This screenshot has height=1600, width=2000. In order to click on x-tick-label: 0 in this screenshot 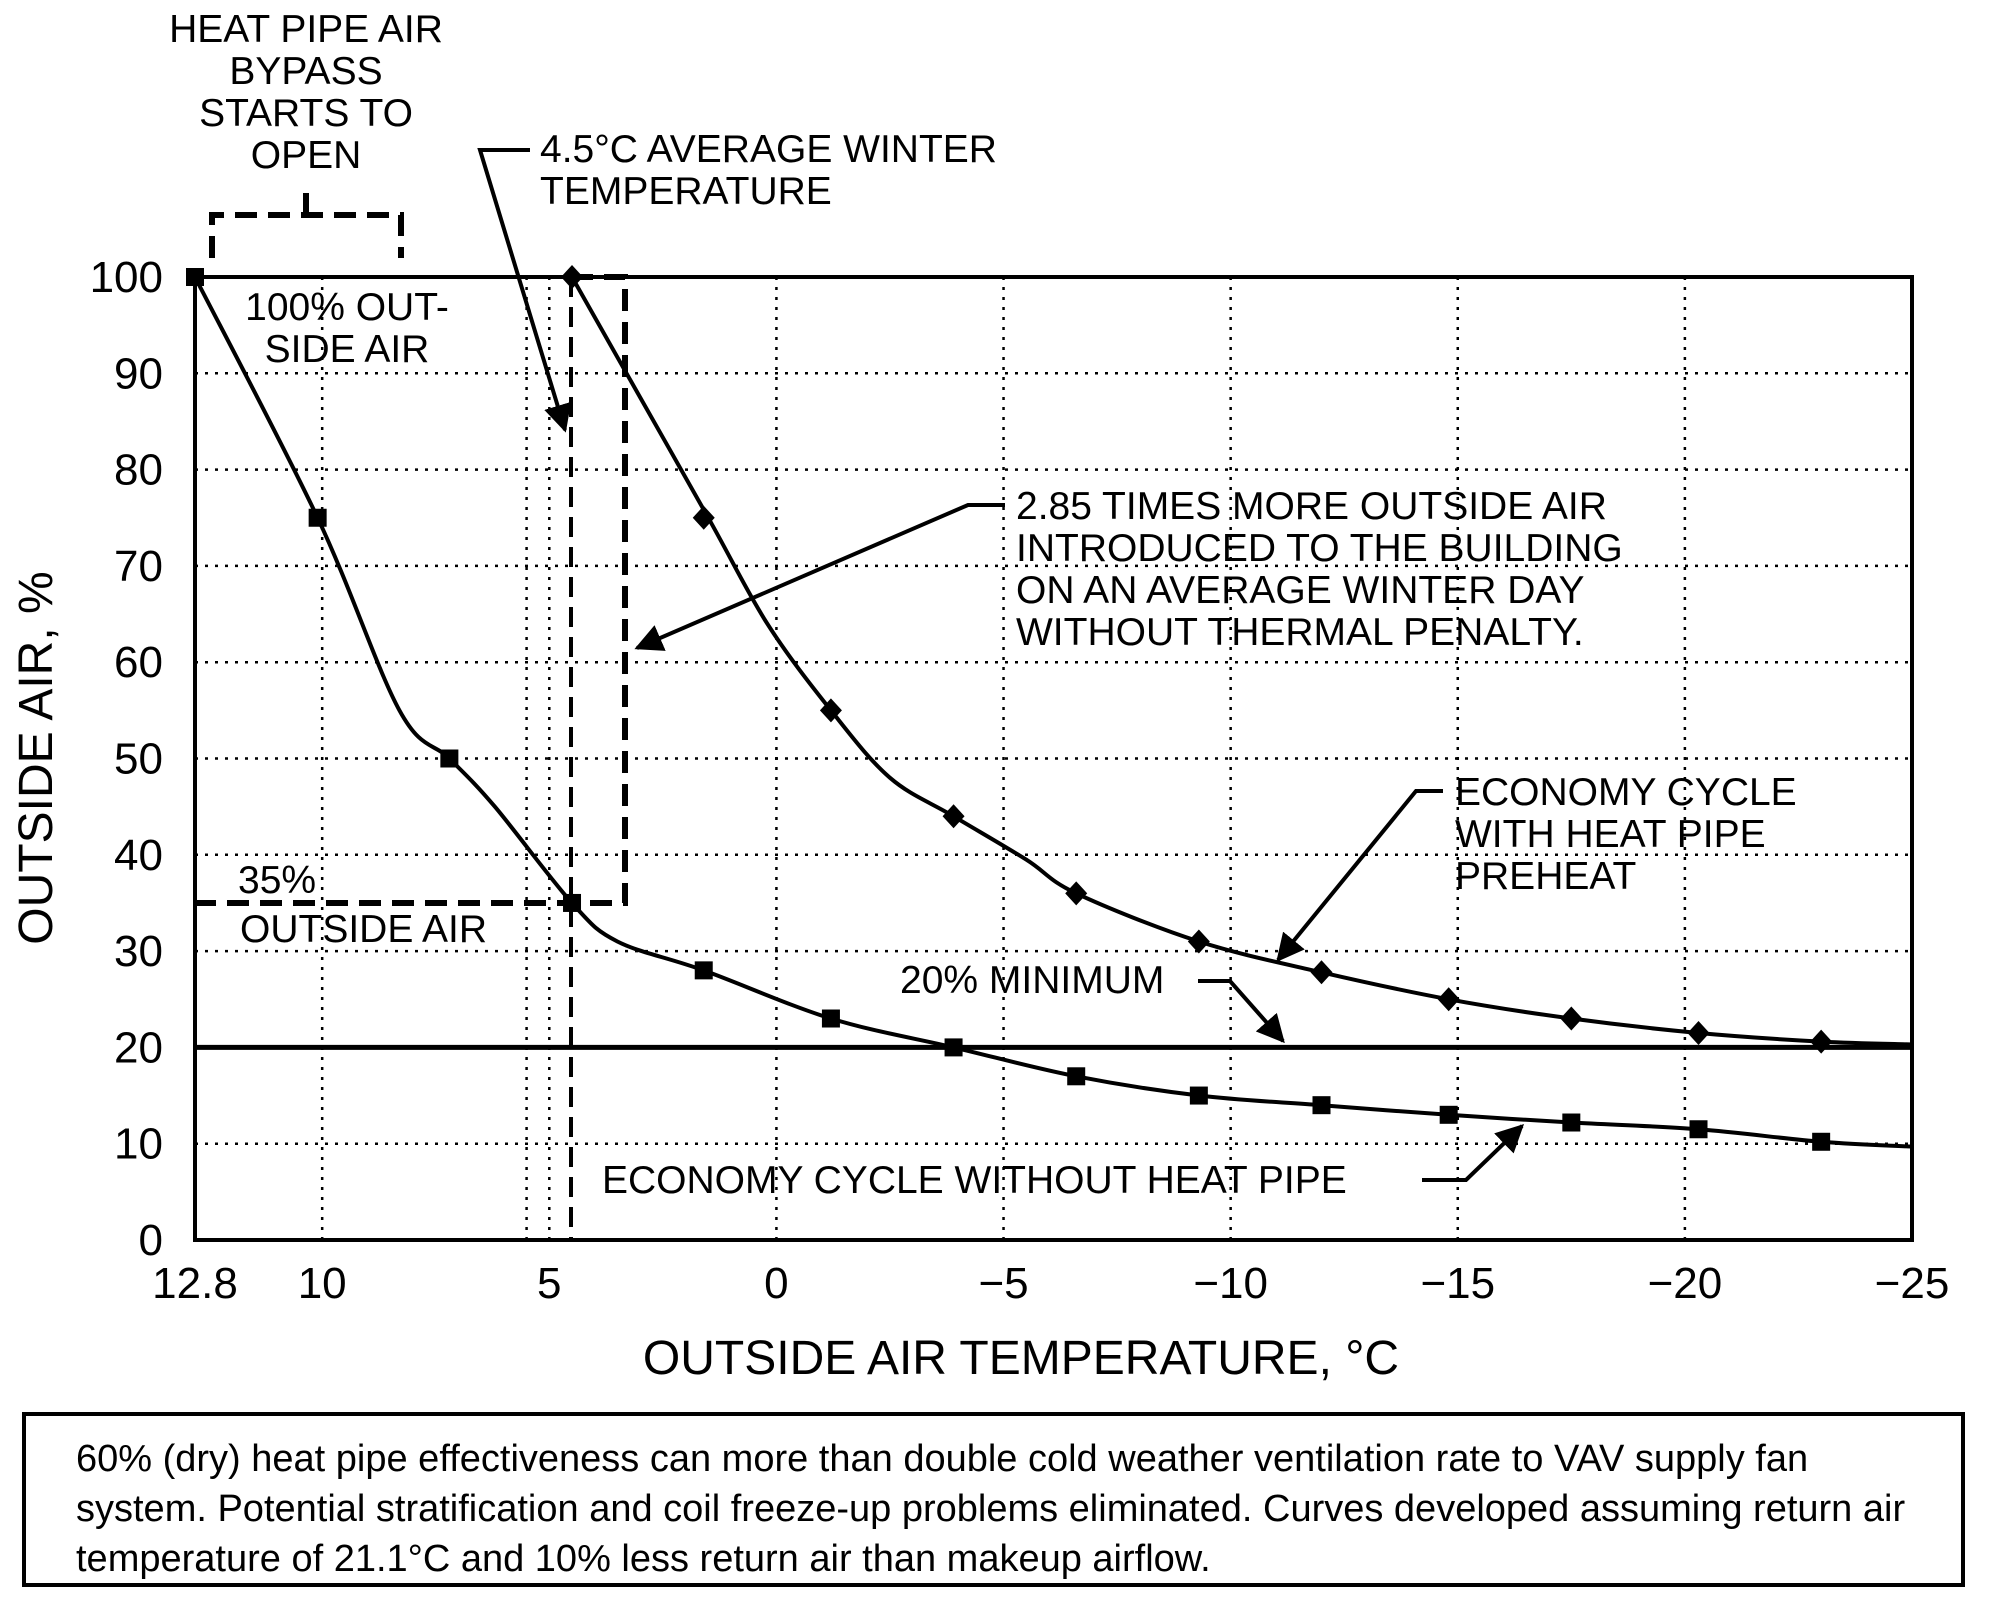, I will do `click(776, 1283)`.